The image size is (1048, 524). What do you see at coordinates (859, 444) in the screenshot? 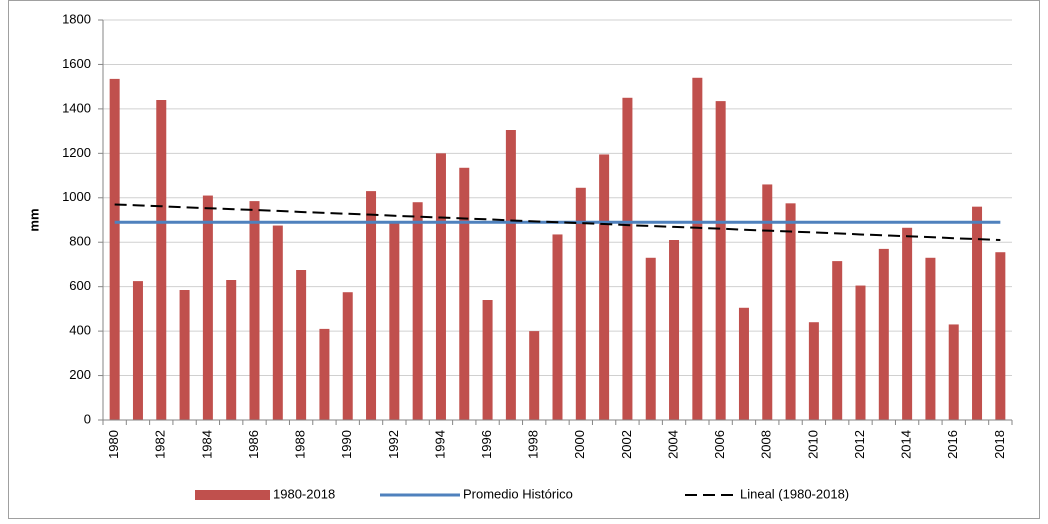
I see `x-tick-label: 2012` at bounding box center [859, 444].